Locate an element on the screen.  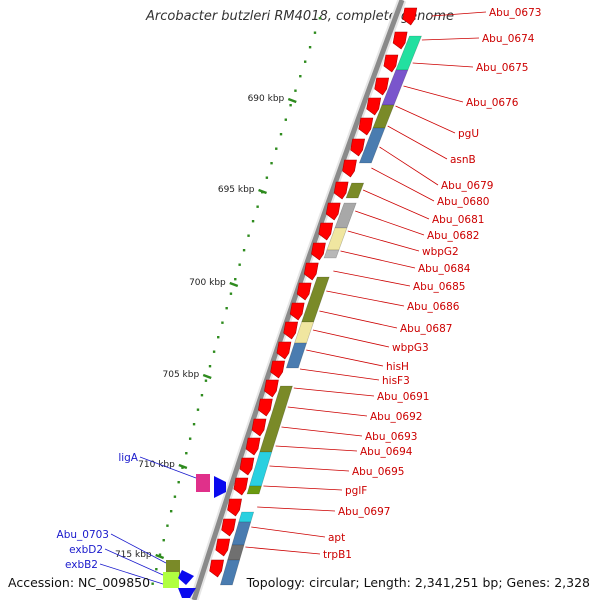
tick-label: 700 kbp is located at coordinates (207, 283).